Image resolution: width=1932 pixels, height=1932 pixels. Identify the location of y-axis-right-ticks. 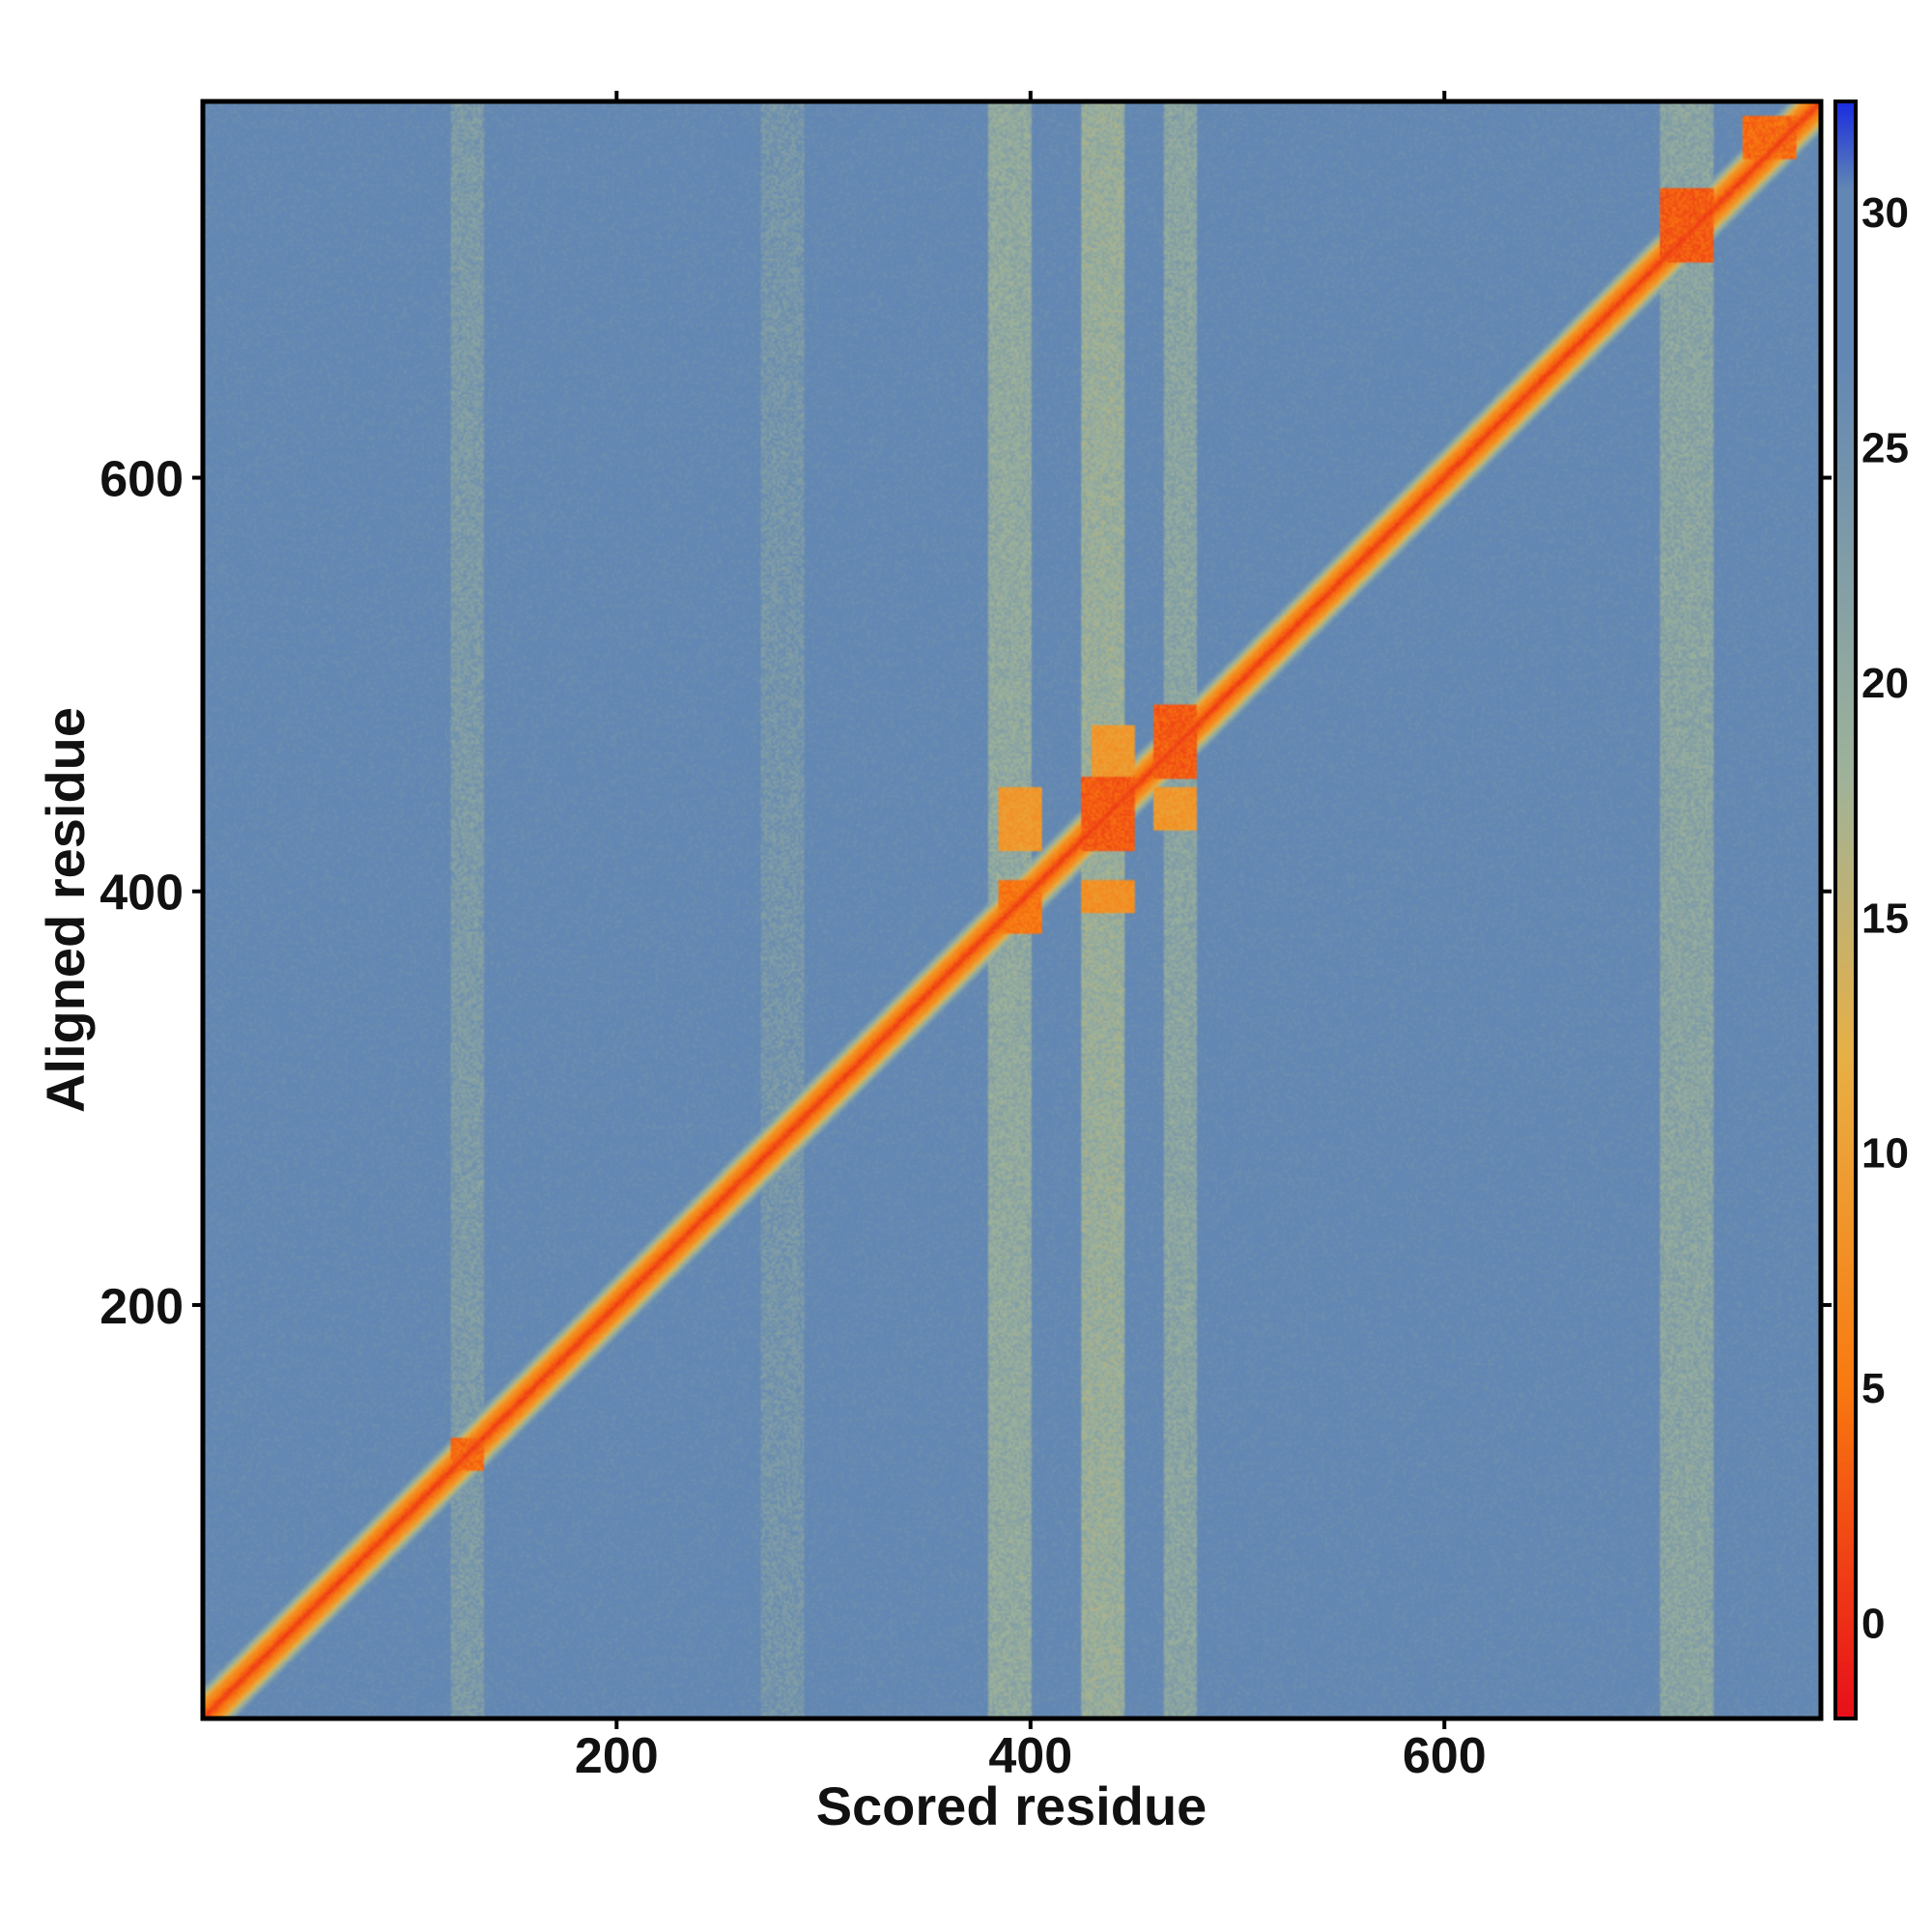
(1826, 891).